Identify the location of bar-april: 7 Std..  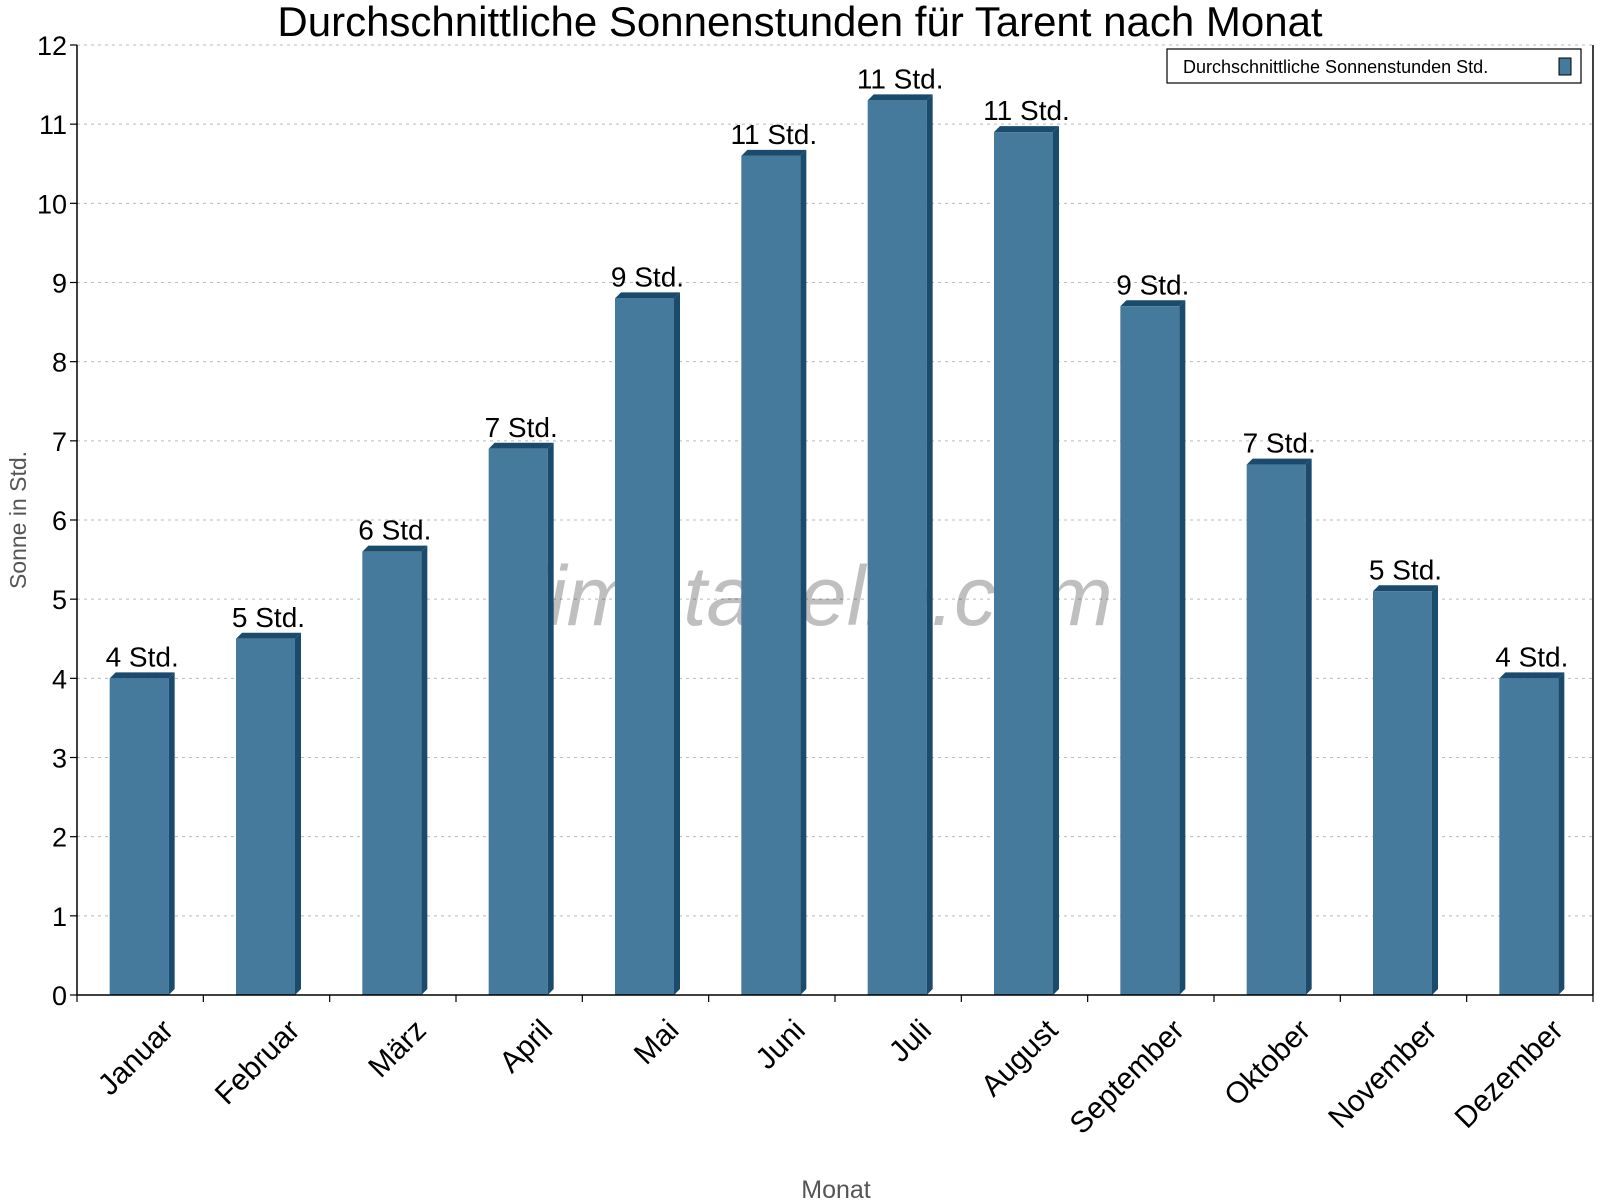
(521, 703).